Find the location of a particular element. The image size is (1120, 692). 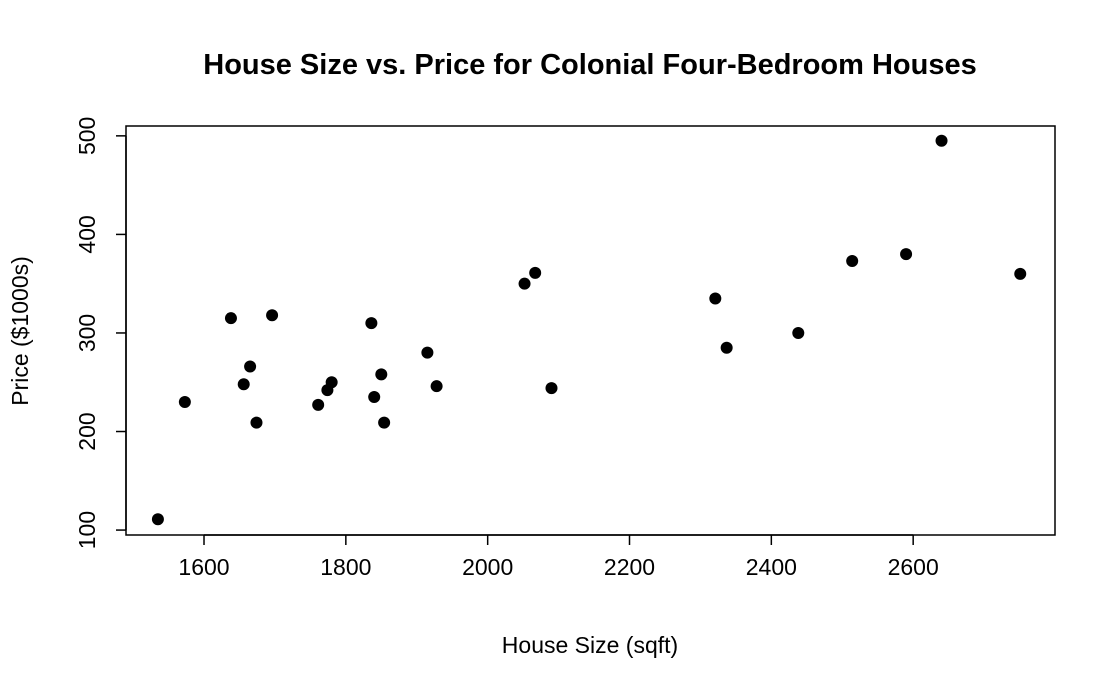

x-tick-label: 2600 is located at coordinates (913, 567).